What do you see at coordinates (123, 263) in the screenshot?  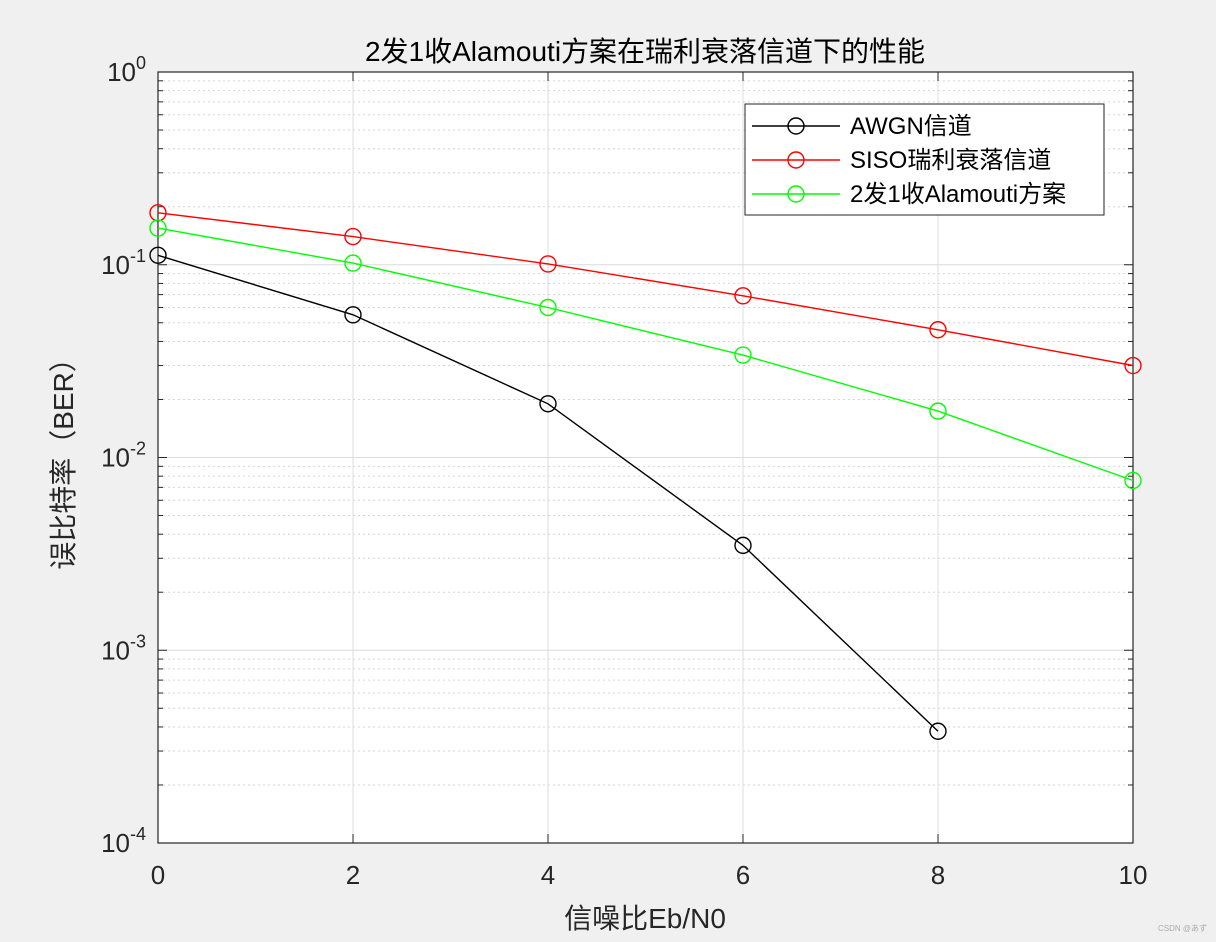 I see `y-tick-label: 10⁻¹` at bounding box center [123, 263].